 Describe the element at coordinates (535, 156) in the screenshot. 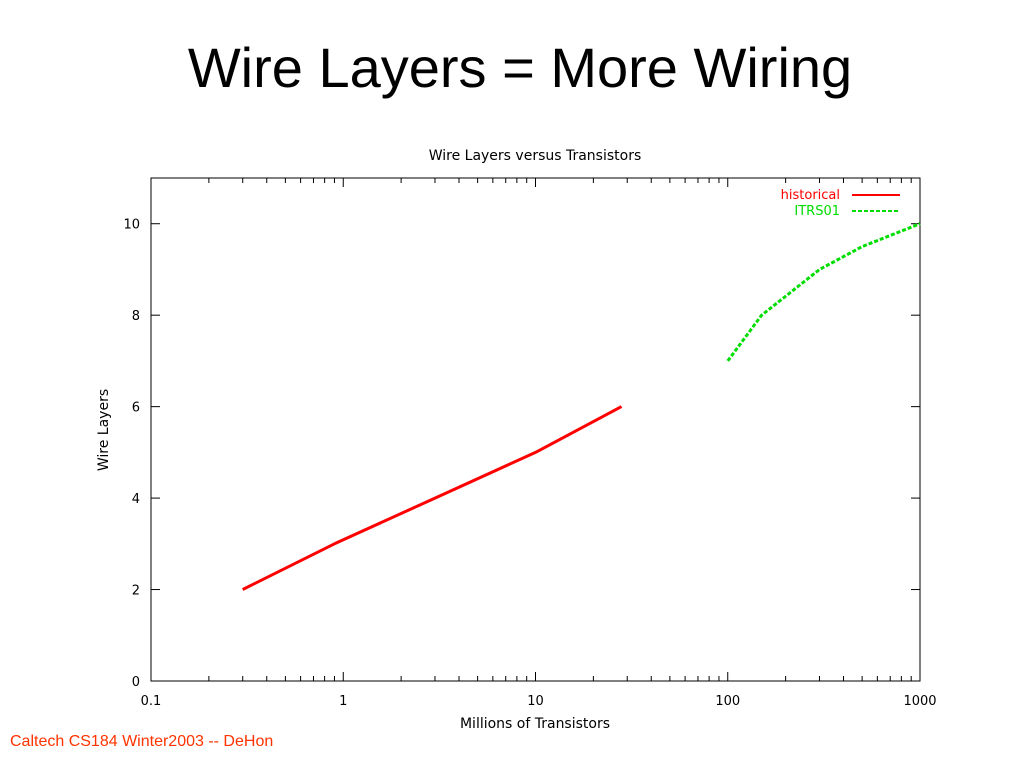

I see `chart-title: Wire Layers versus Transistors` at that location.